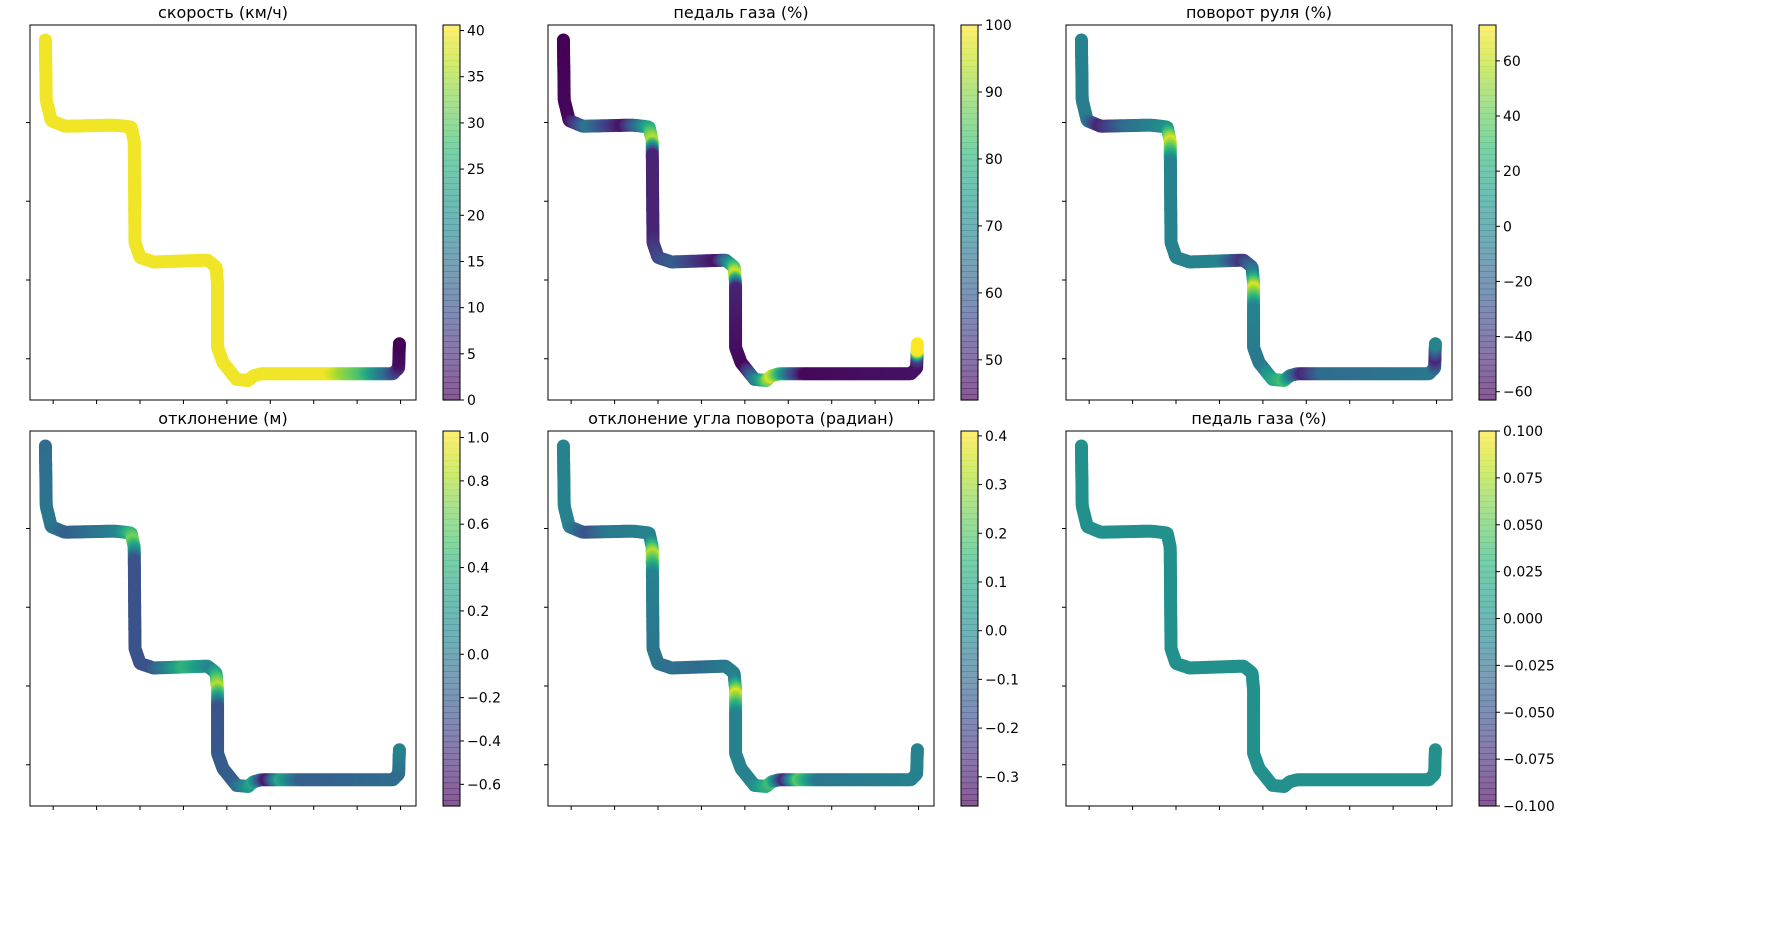  Describe the element at coordinates (1259, 12) in the screenshot. I see `subplot-title: поворот руля (%)` at that location.